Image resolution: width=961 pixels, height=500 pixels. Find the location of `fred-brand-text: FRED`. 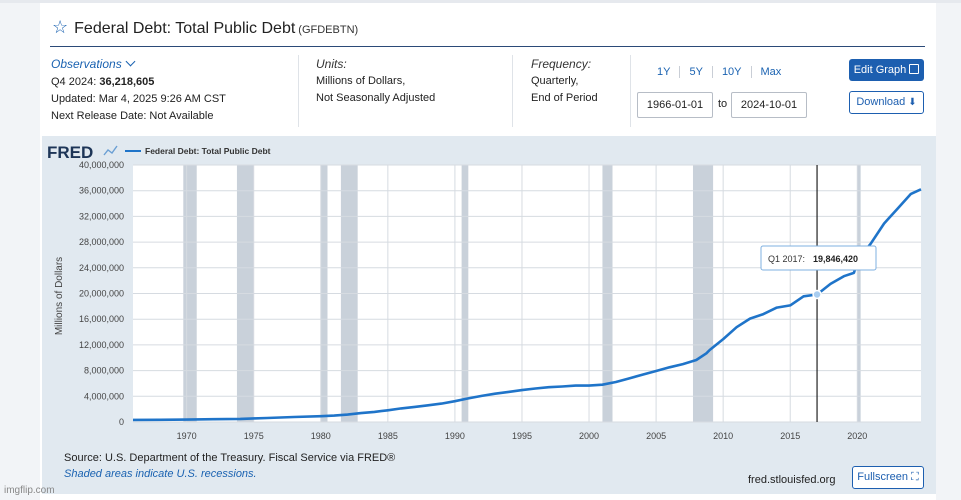

fred-brand-text: FRED is located at coordinates (70, 152).